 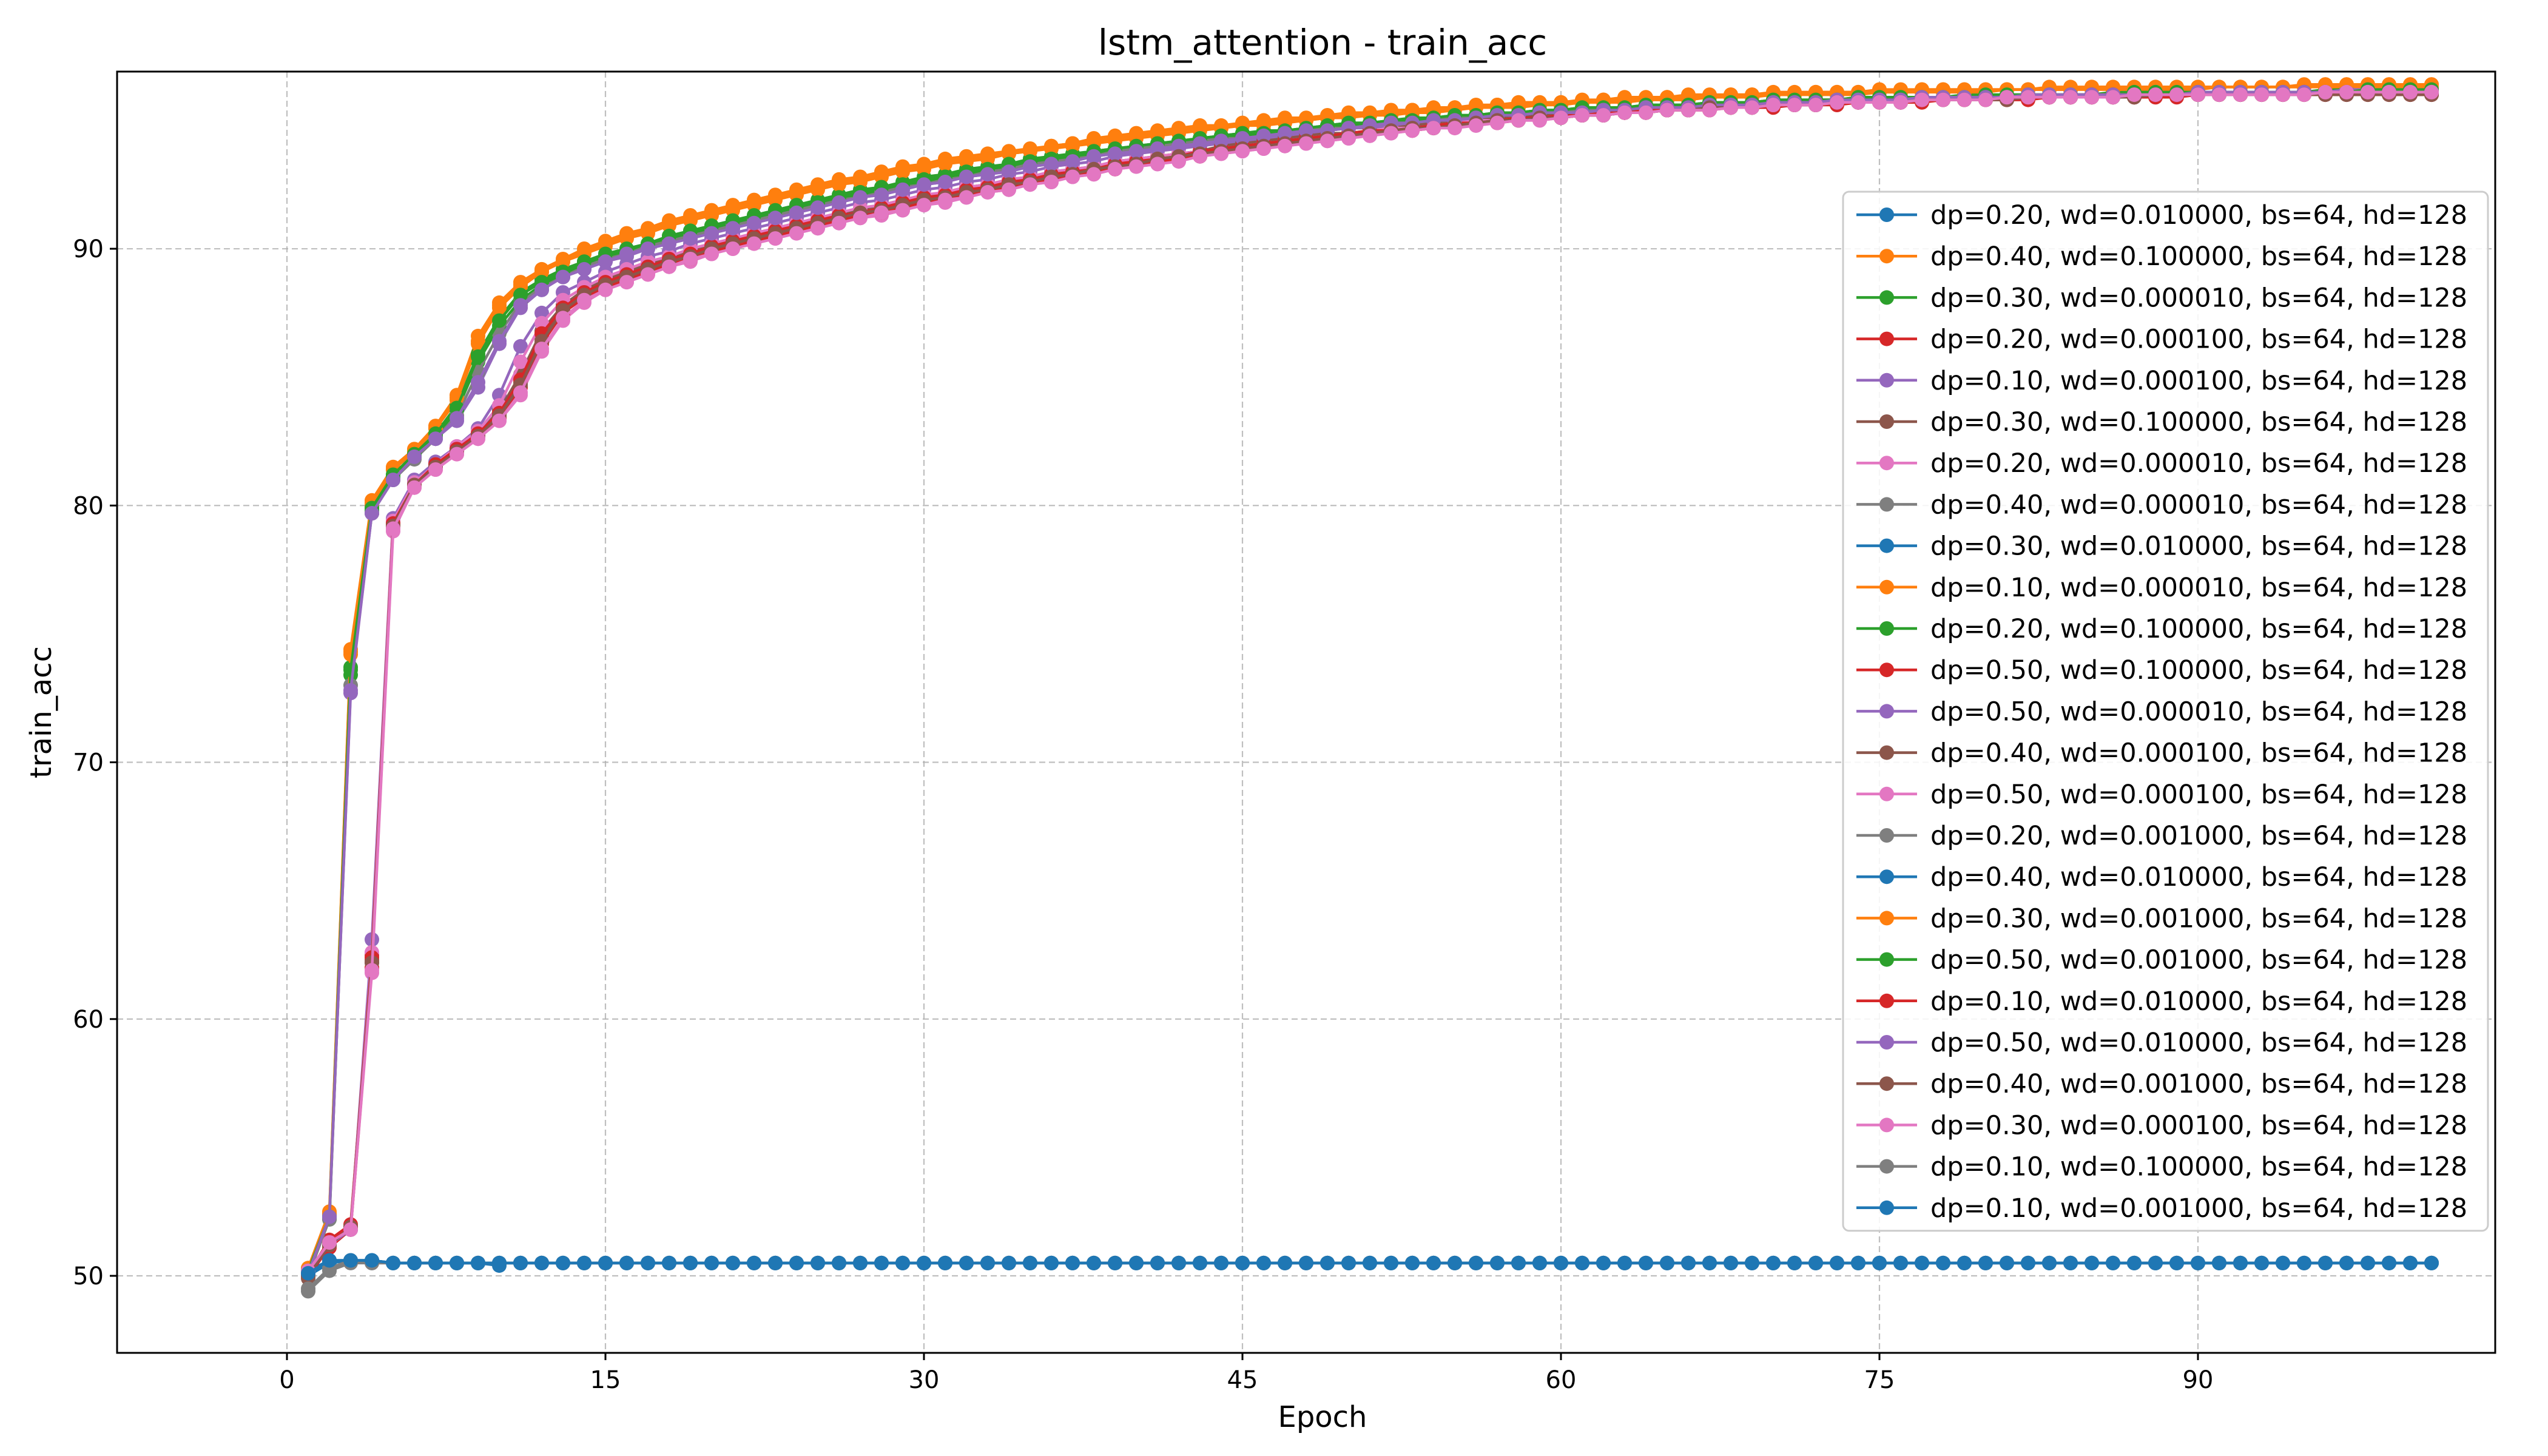 I want to click on legend-item: dp=0.30, wd=0.001000, bs=64, hd=128, so click(x=2161, y=918).